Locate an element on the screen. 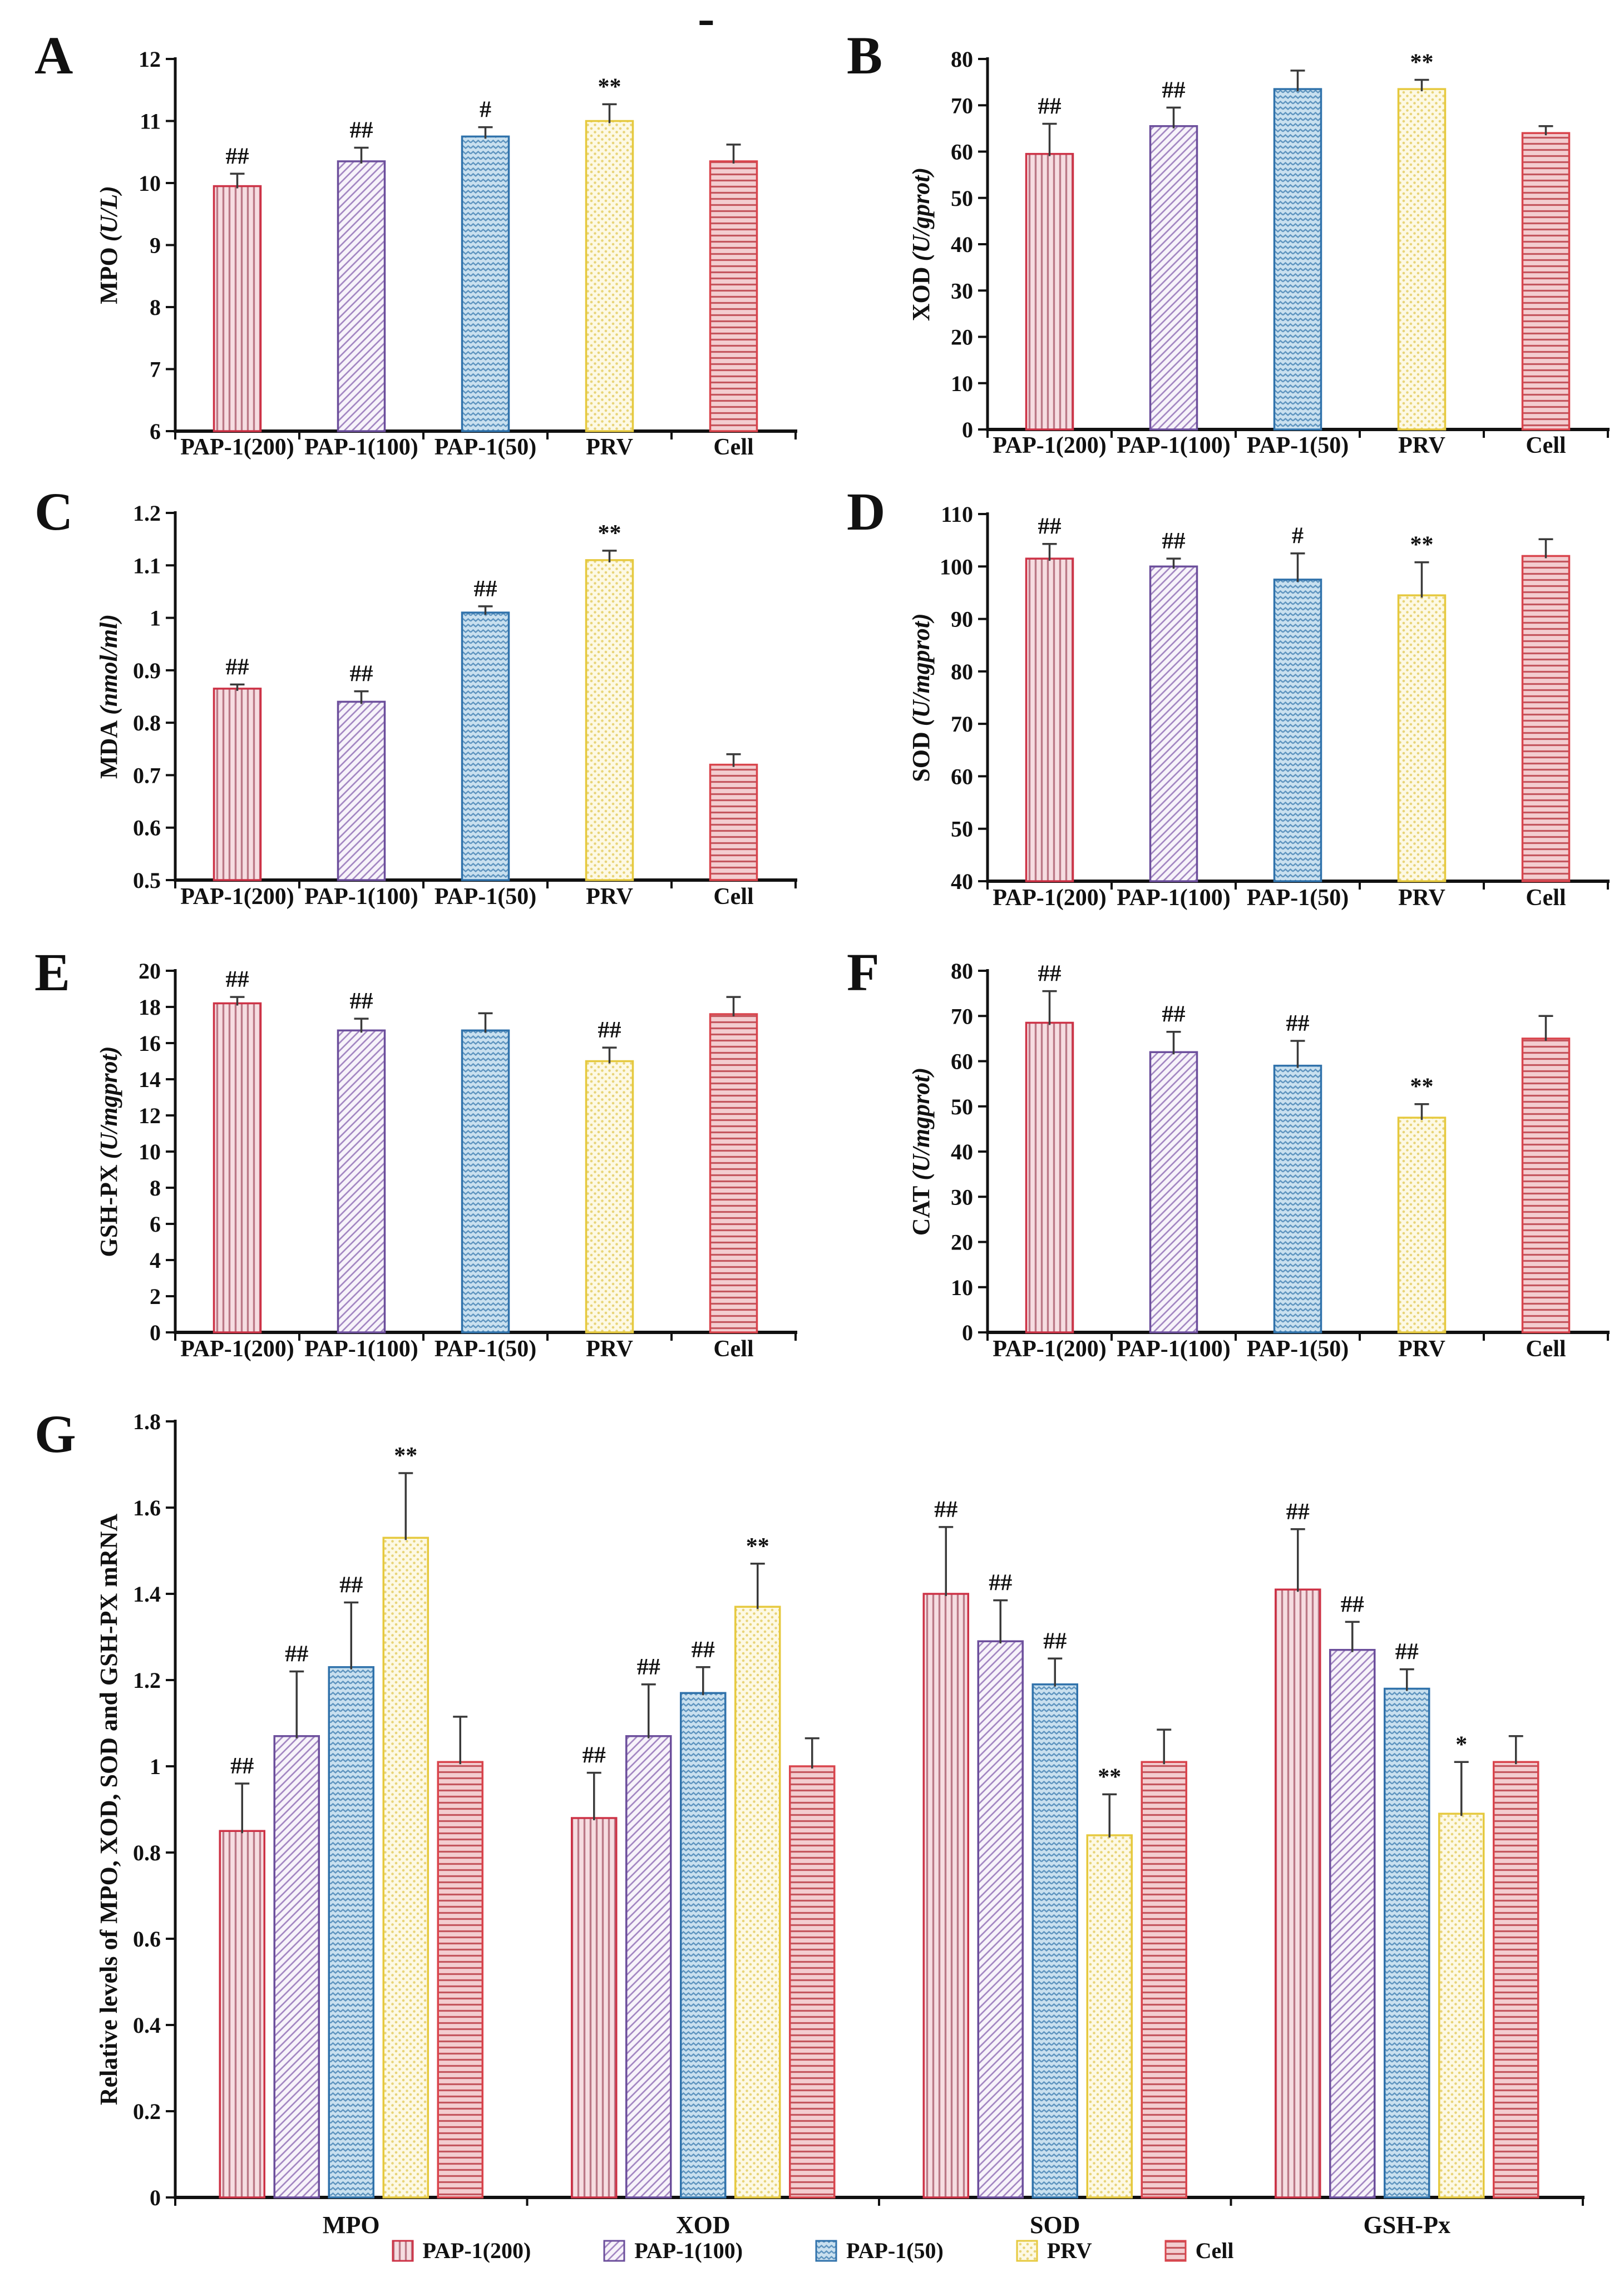  svg-text: 80 is located at coordinates (962, 971).